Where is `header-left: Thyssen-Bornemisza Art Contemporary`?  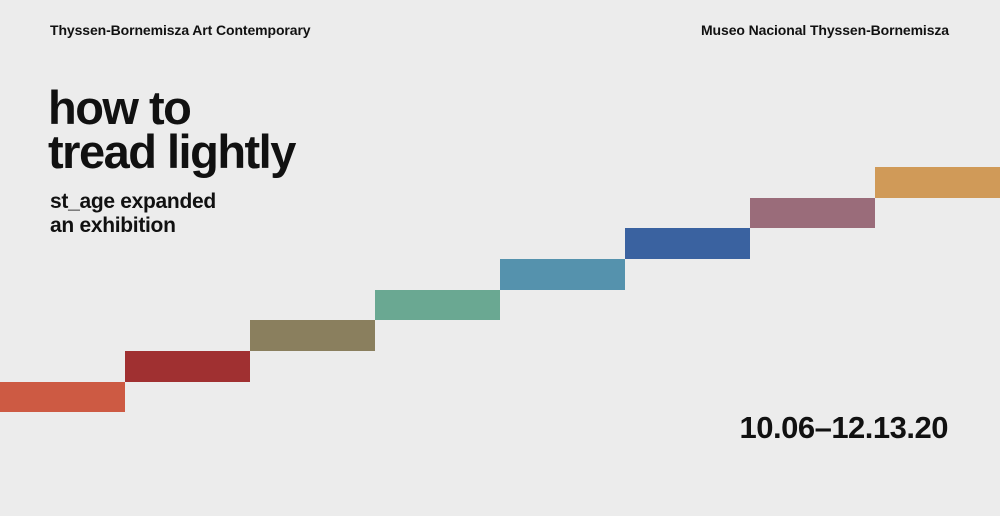
header-left: Thyssen-Bornemisza Art Contemporary is located at coordinates (180, 30).